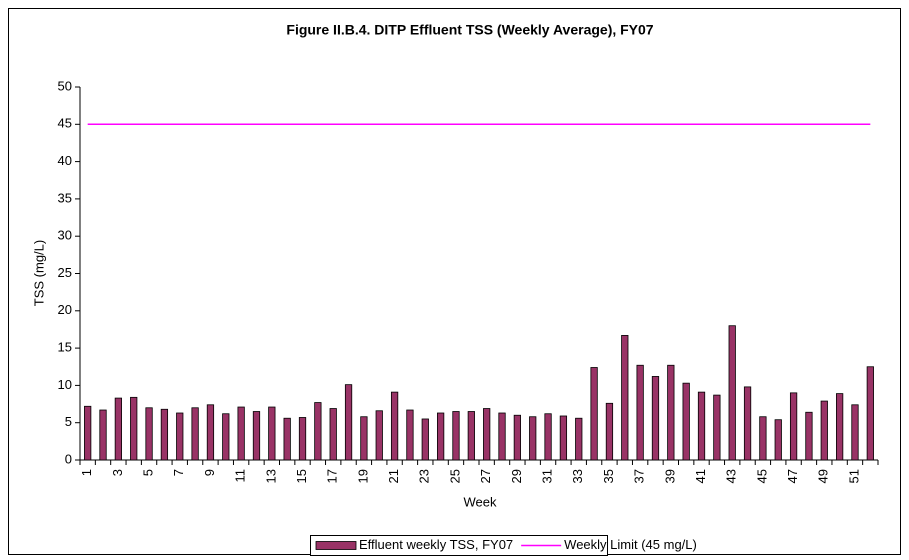 This screenshot has height=560, width=909. What do you see at coordinates (117, 472) in the screenshot?
I see `x-tick-label: 3` at bounding box center [117, 472].